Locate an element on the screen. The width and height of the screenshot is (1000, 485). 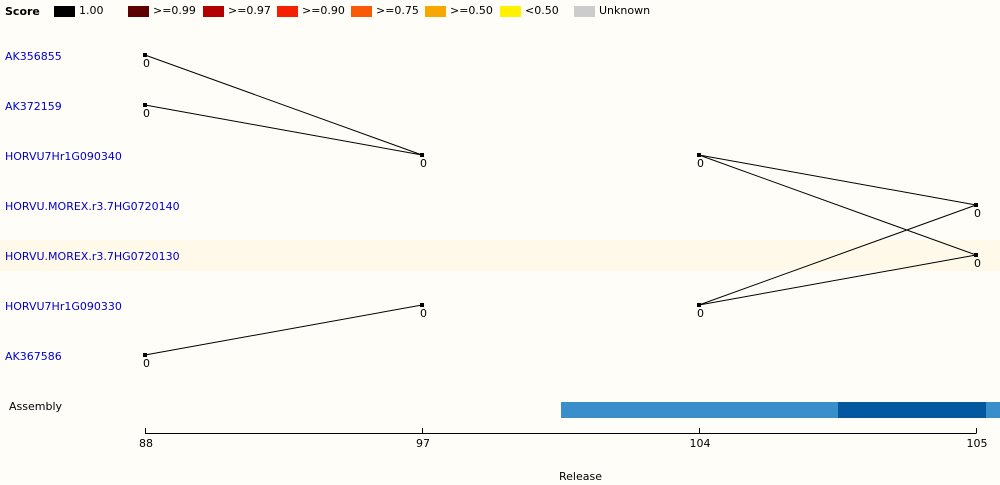
highlighted-row-background is located at coordinates (500, 255).